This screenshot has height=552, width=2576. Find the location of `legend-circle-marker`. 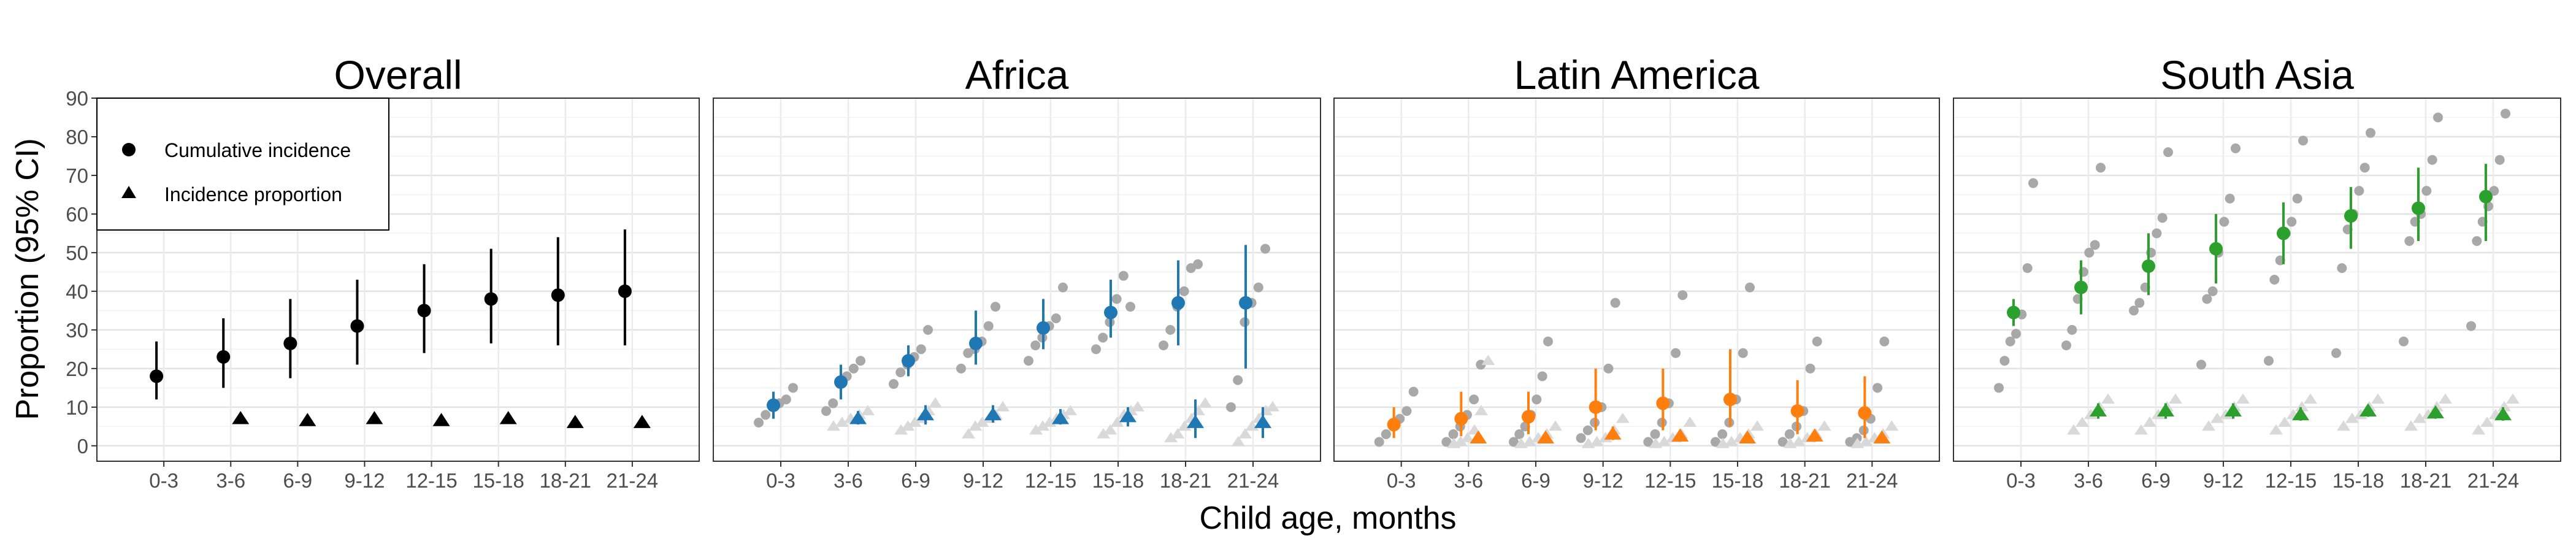

legend-circle-marker is located at coordinates (129, 149).